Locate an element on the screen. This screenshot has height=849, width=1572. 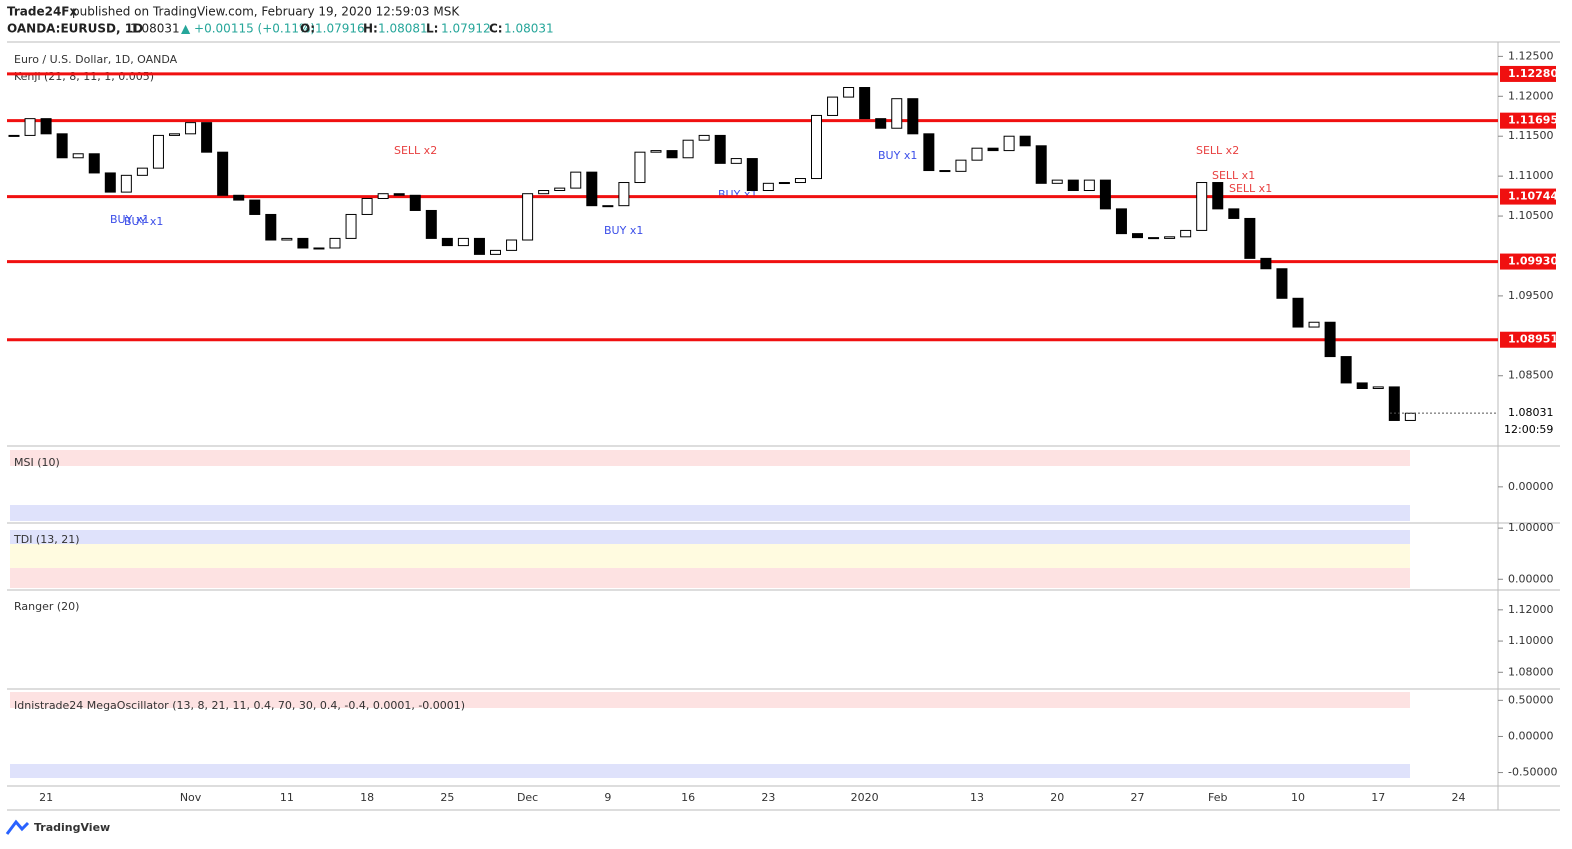
x-tick-label: 24 is located at coordinates (1459, 797).